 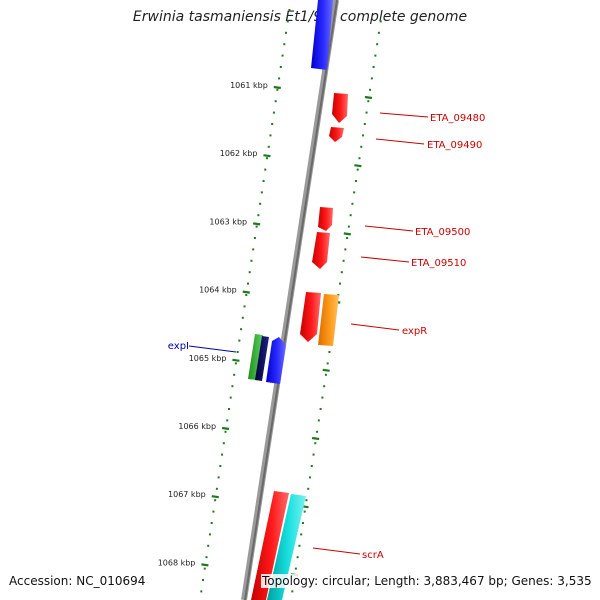 What do you see at coordinates (177, 562) in the screenshot?
I see `tick-label: 1068 kbp` at bounding box center [177, 562].